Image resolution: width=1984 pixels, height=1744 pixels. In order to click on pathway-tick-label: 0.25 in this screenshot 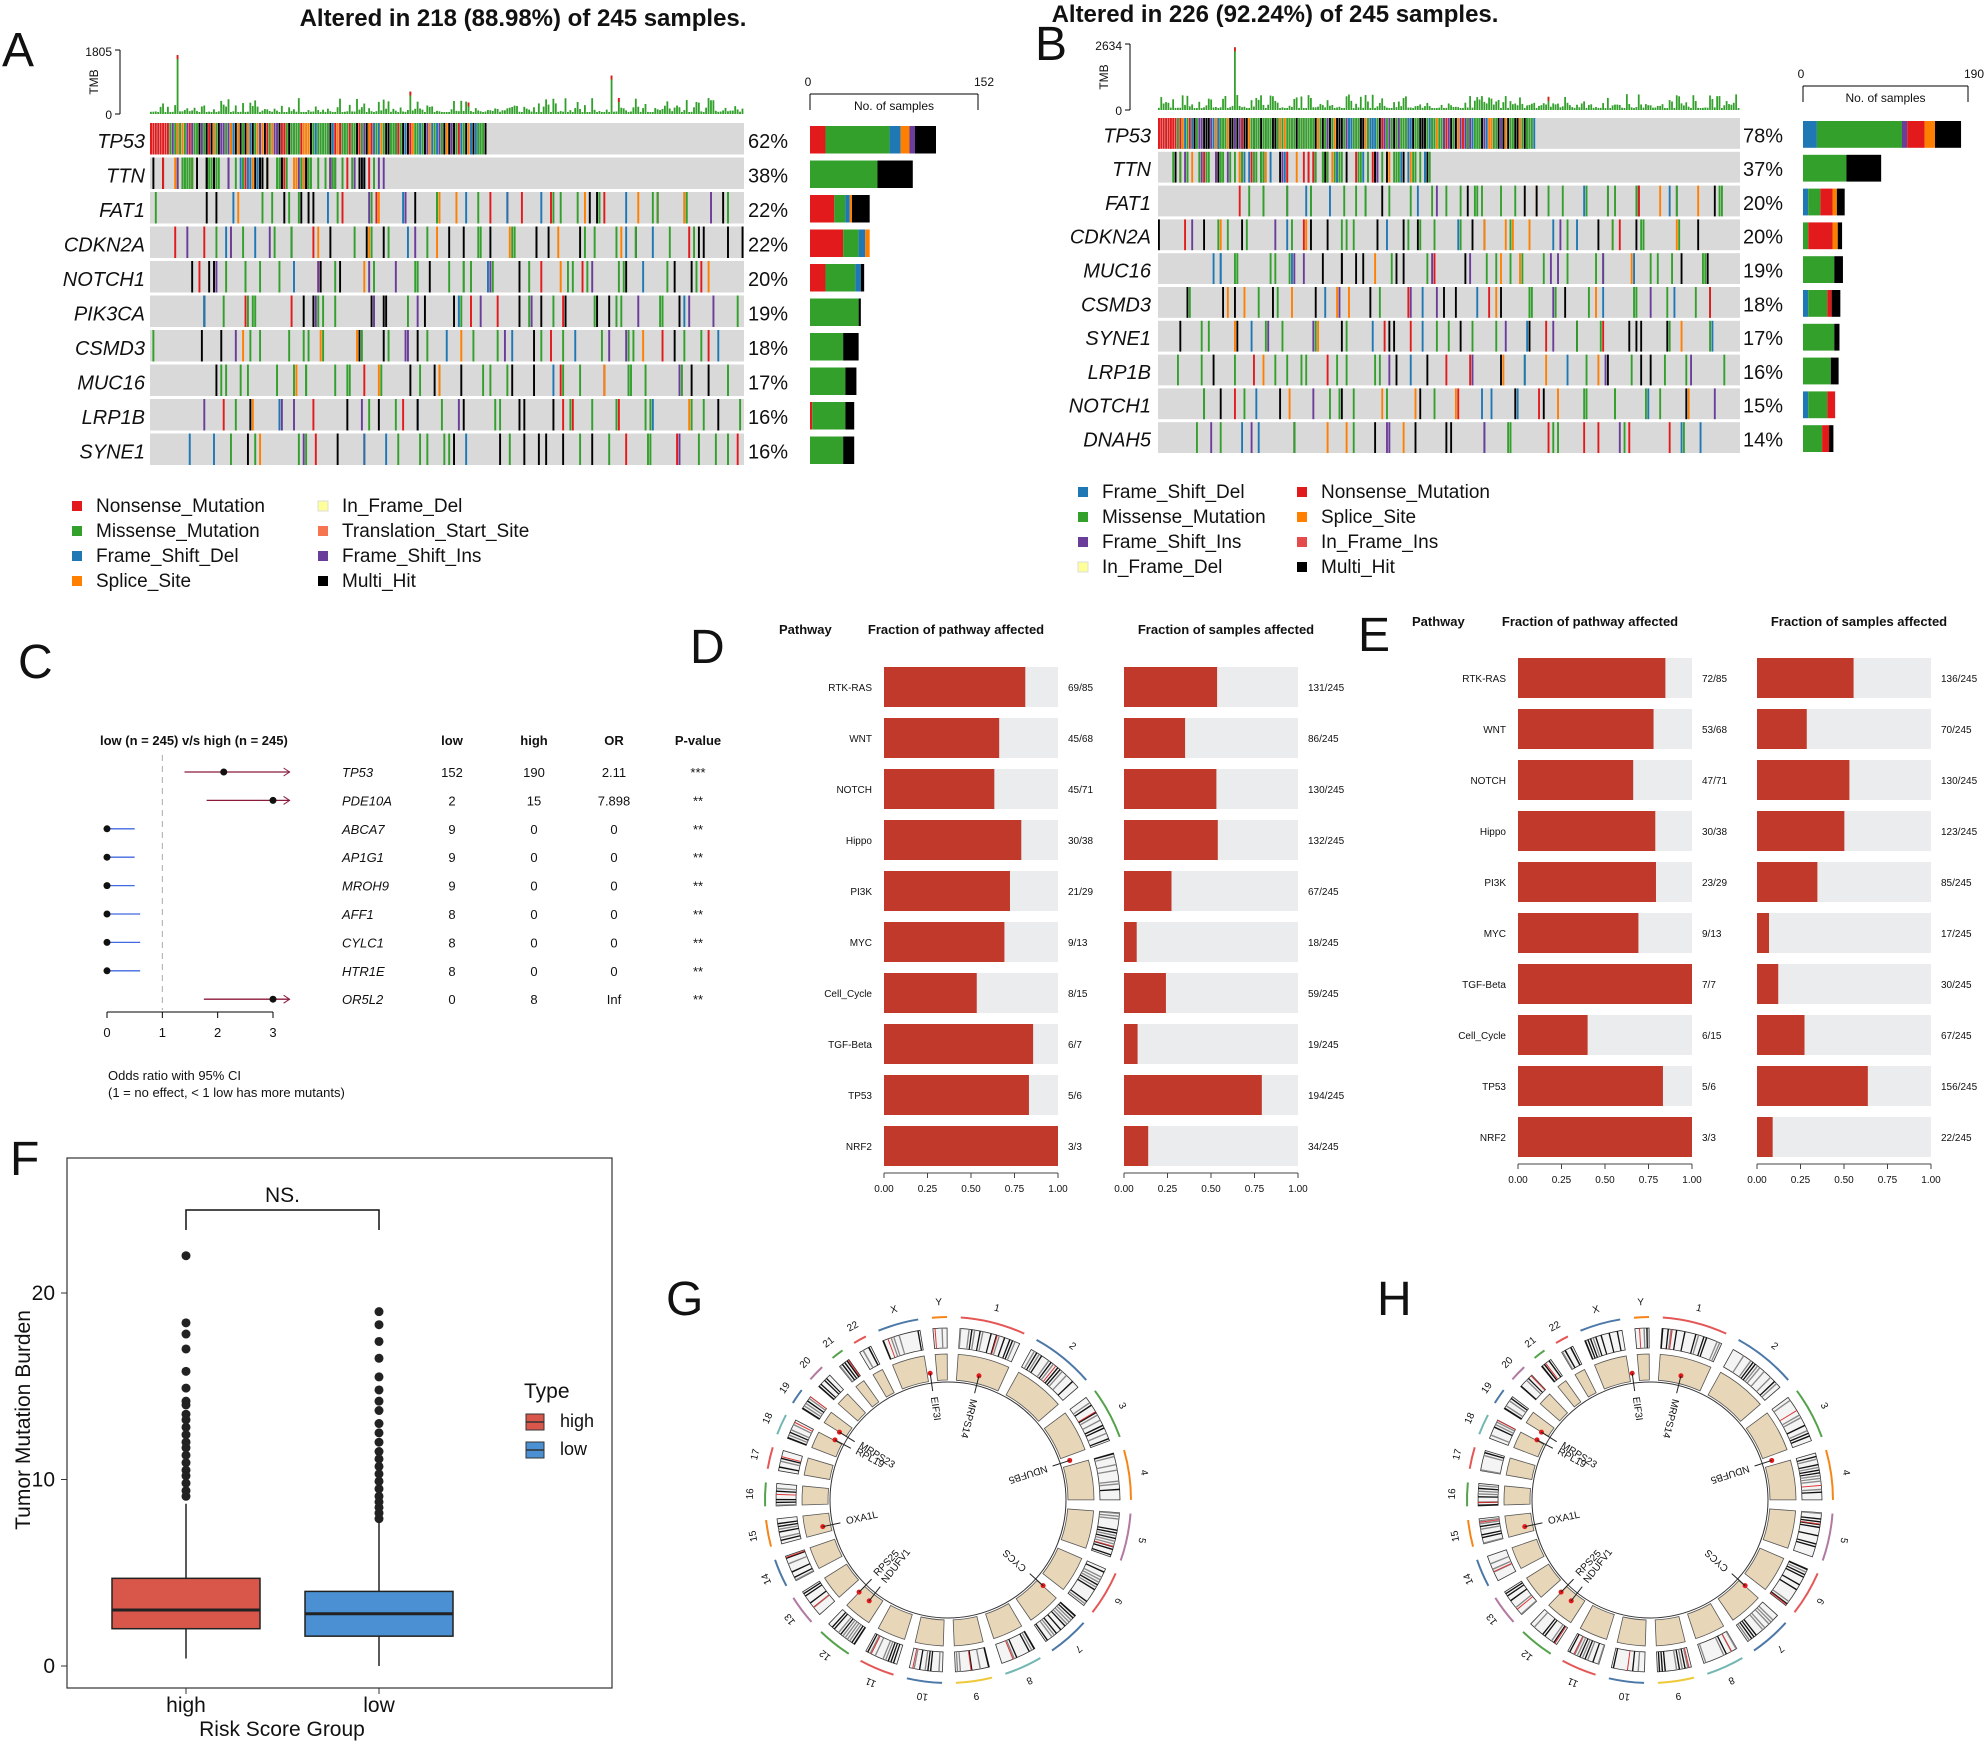, I will do `click(1168, 1189)`.